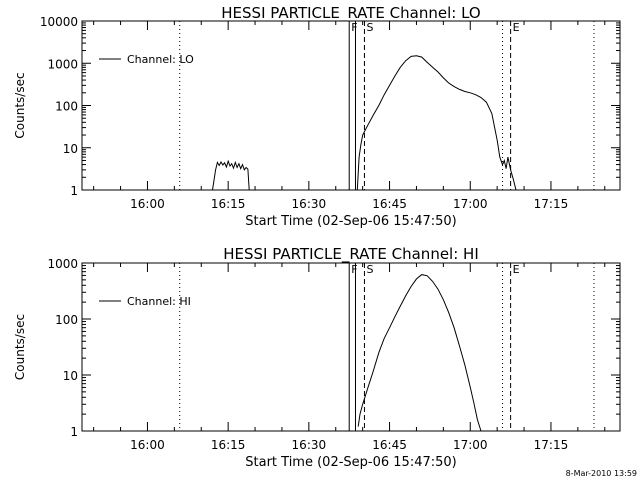 The width and height of the screenshot is (640, 480). I want to click on timestamp-stamp: 8-Mar-2010 13:59, so click(601, 473).